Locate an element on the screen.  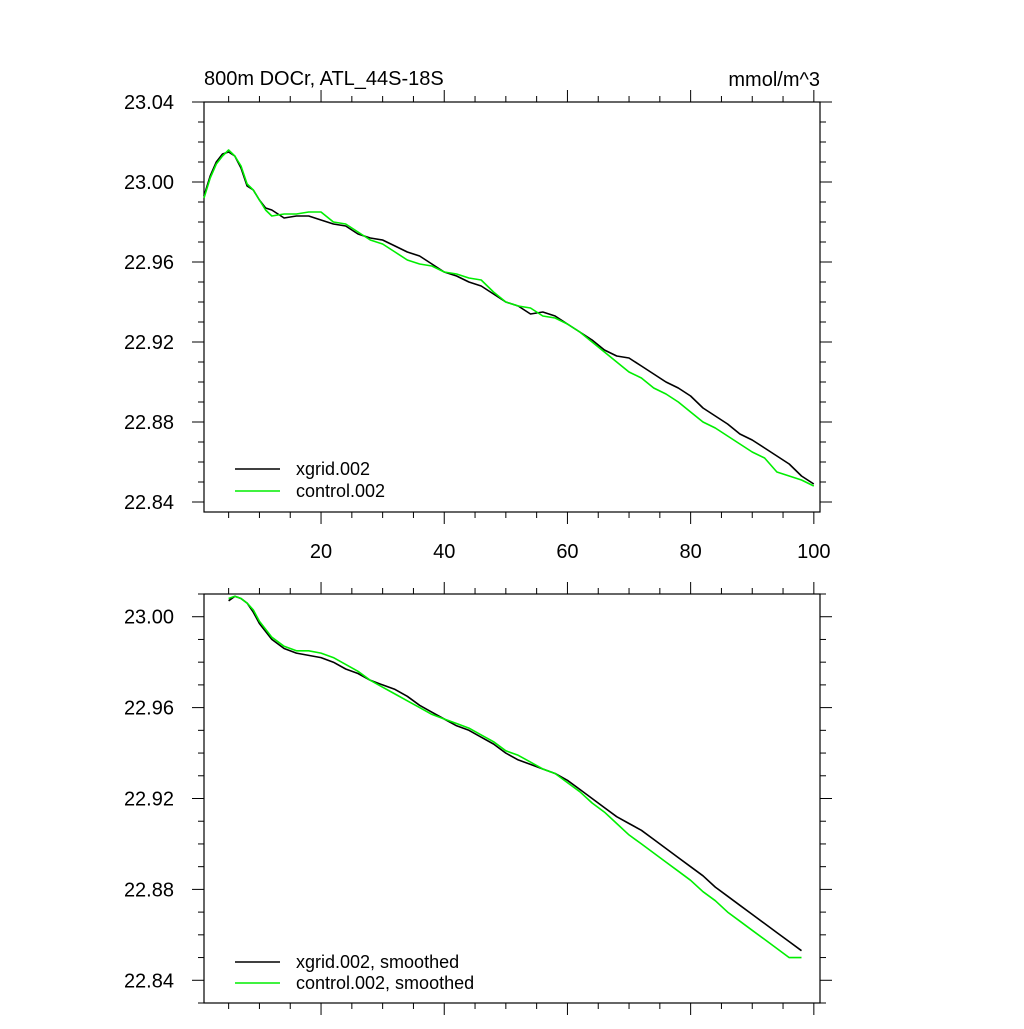
x-tick-label: 40 is located at coordinates (444, 552).